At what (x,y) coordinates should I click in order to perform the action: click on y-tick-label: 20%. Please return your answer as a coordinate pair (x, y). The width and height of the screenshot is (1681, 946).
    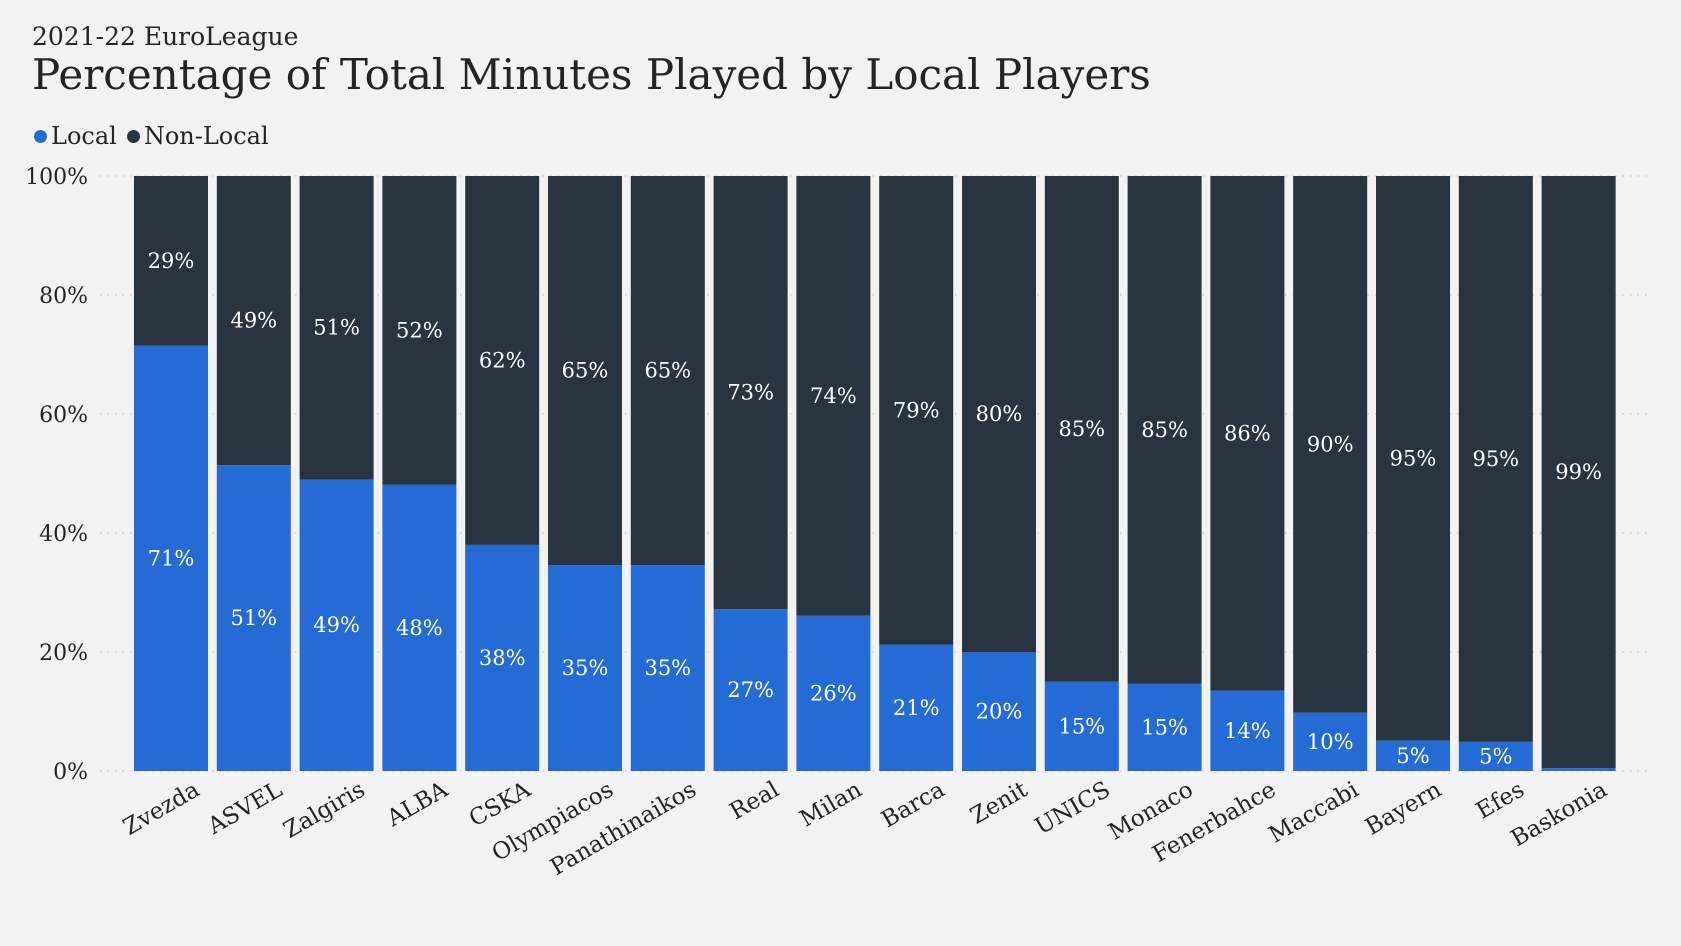
    Looking at the image, I should click on (63, 653).